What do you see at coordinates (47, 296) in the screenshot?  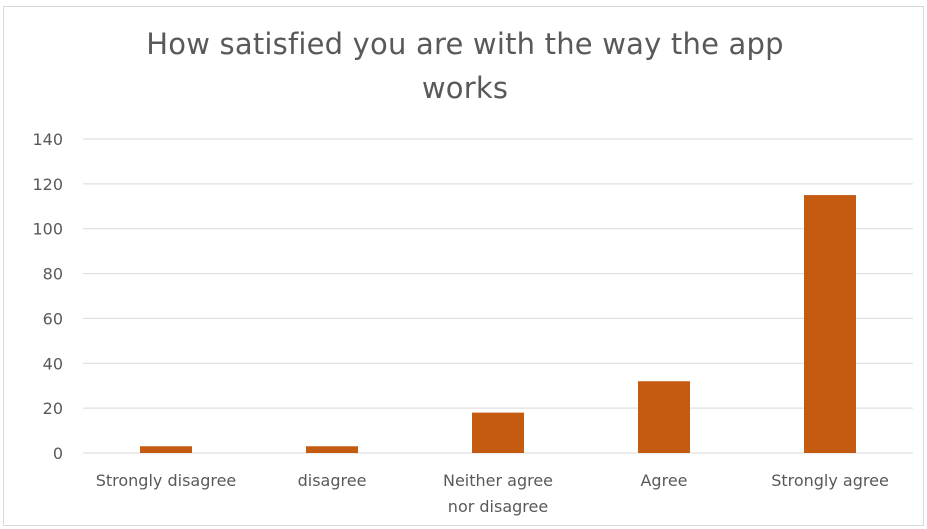 I see `y-axis-ticks: 0 20 40 60 80 100 120 140` at bounding box center [47, 296].